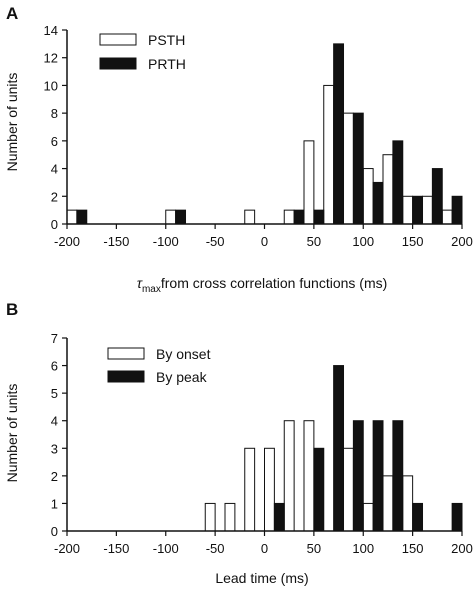 Image resolution: width=474 pixels, height=590 pixels. What do you see at coordinates (54, 448) in the screenshot?
I see `panel-b-y-tick-label: 3` at bounding box center [54, 448].